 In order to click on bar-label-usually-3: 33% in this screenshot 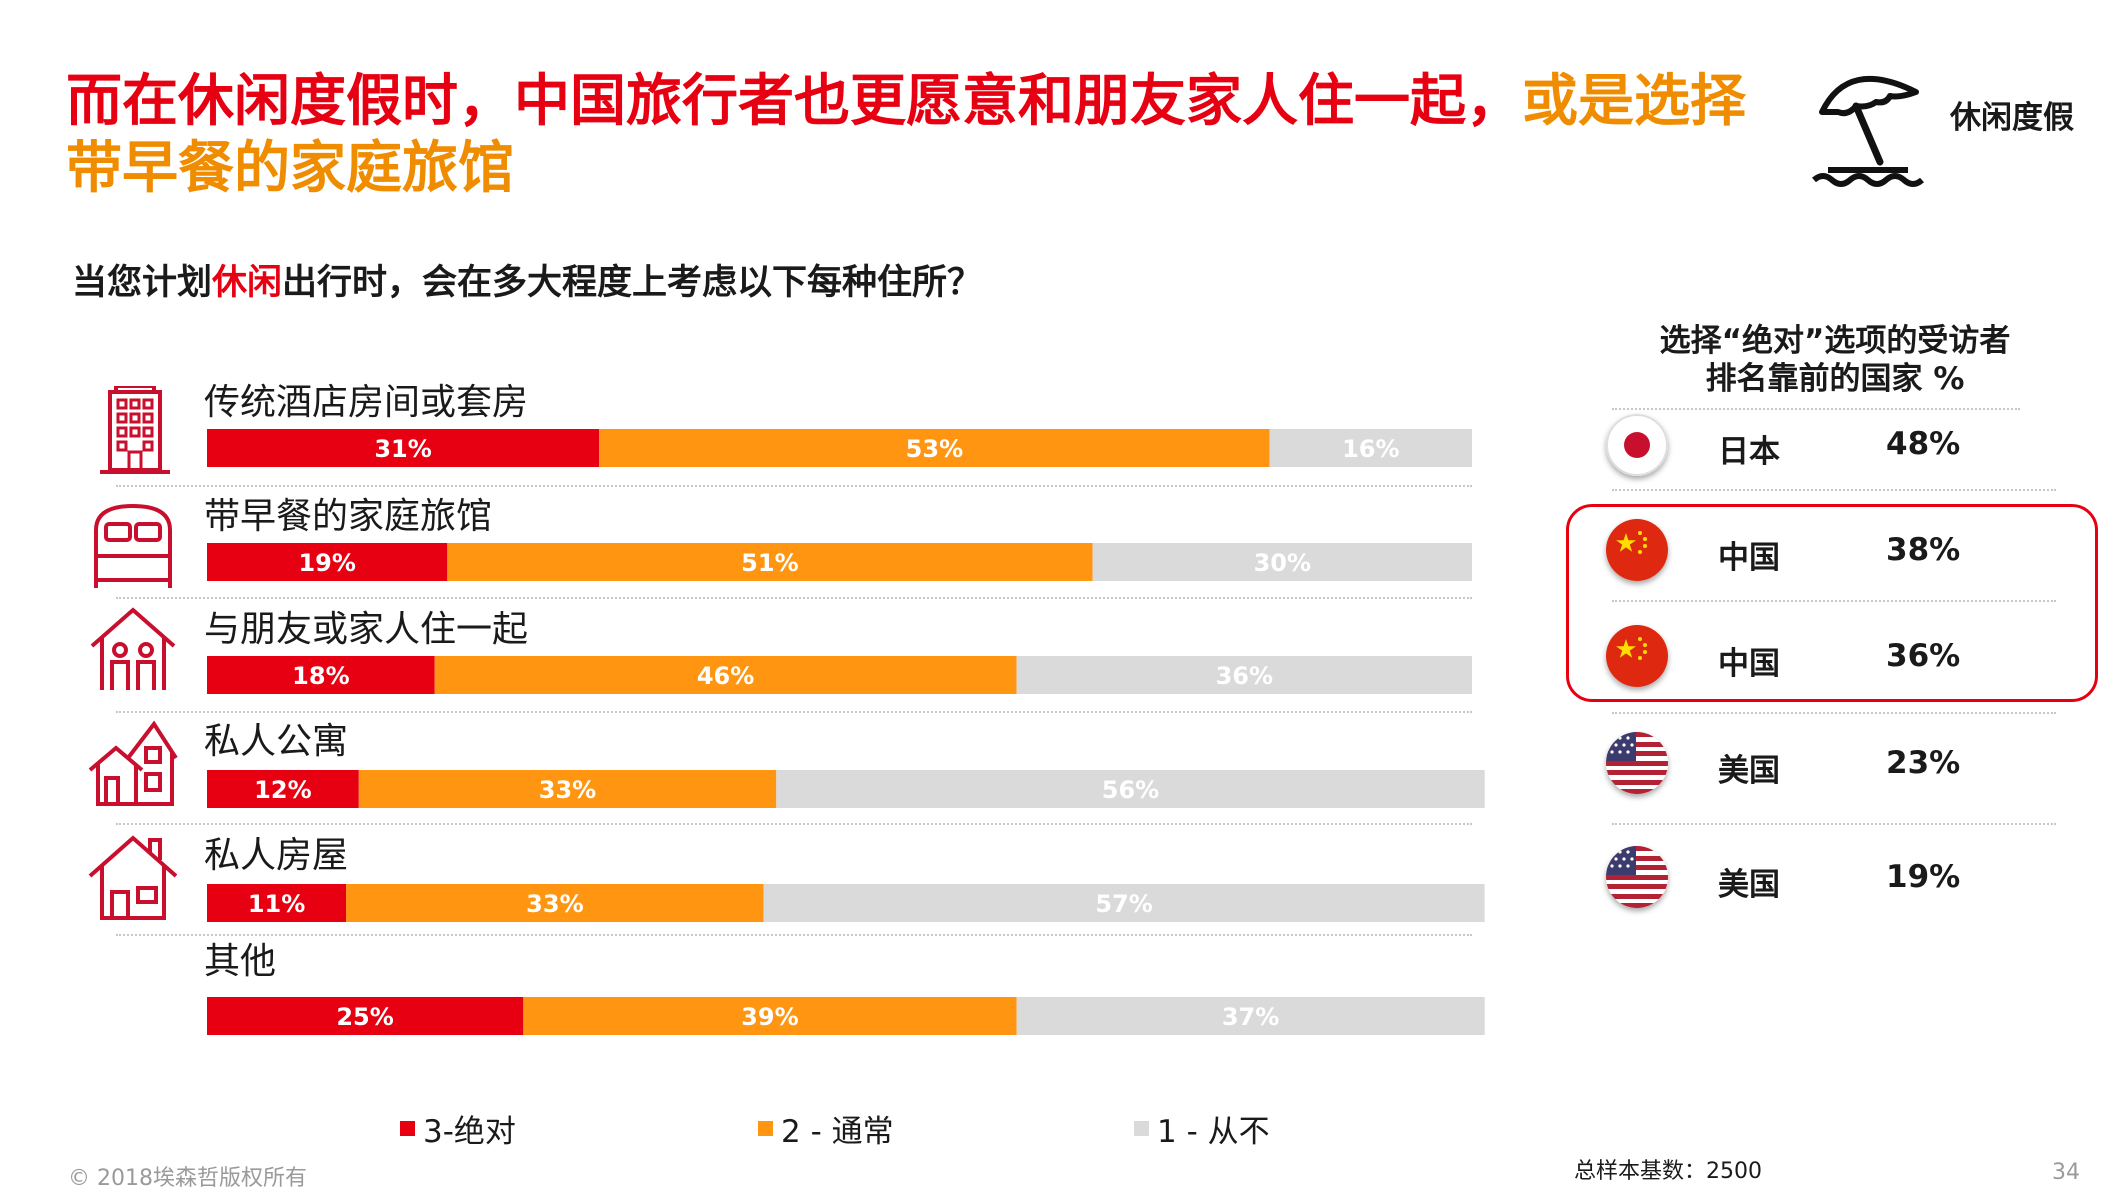, I will do `click(567, 790)`.